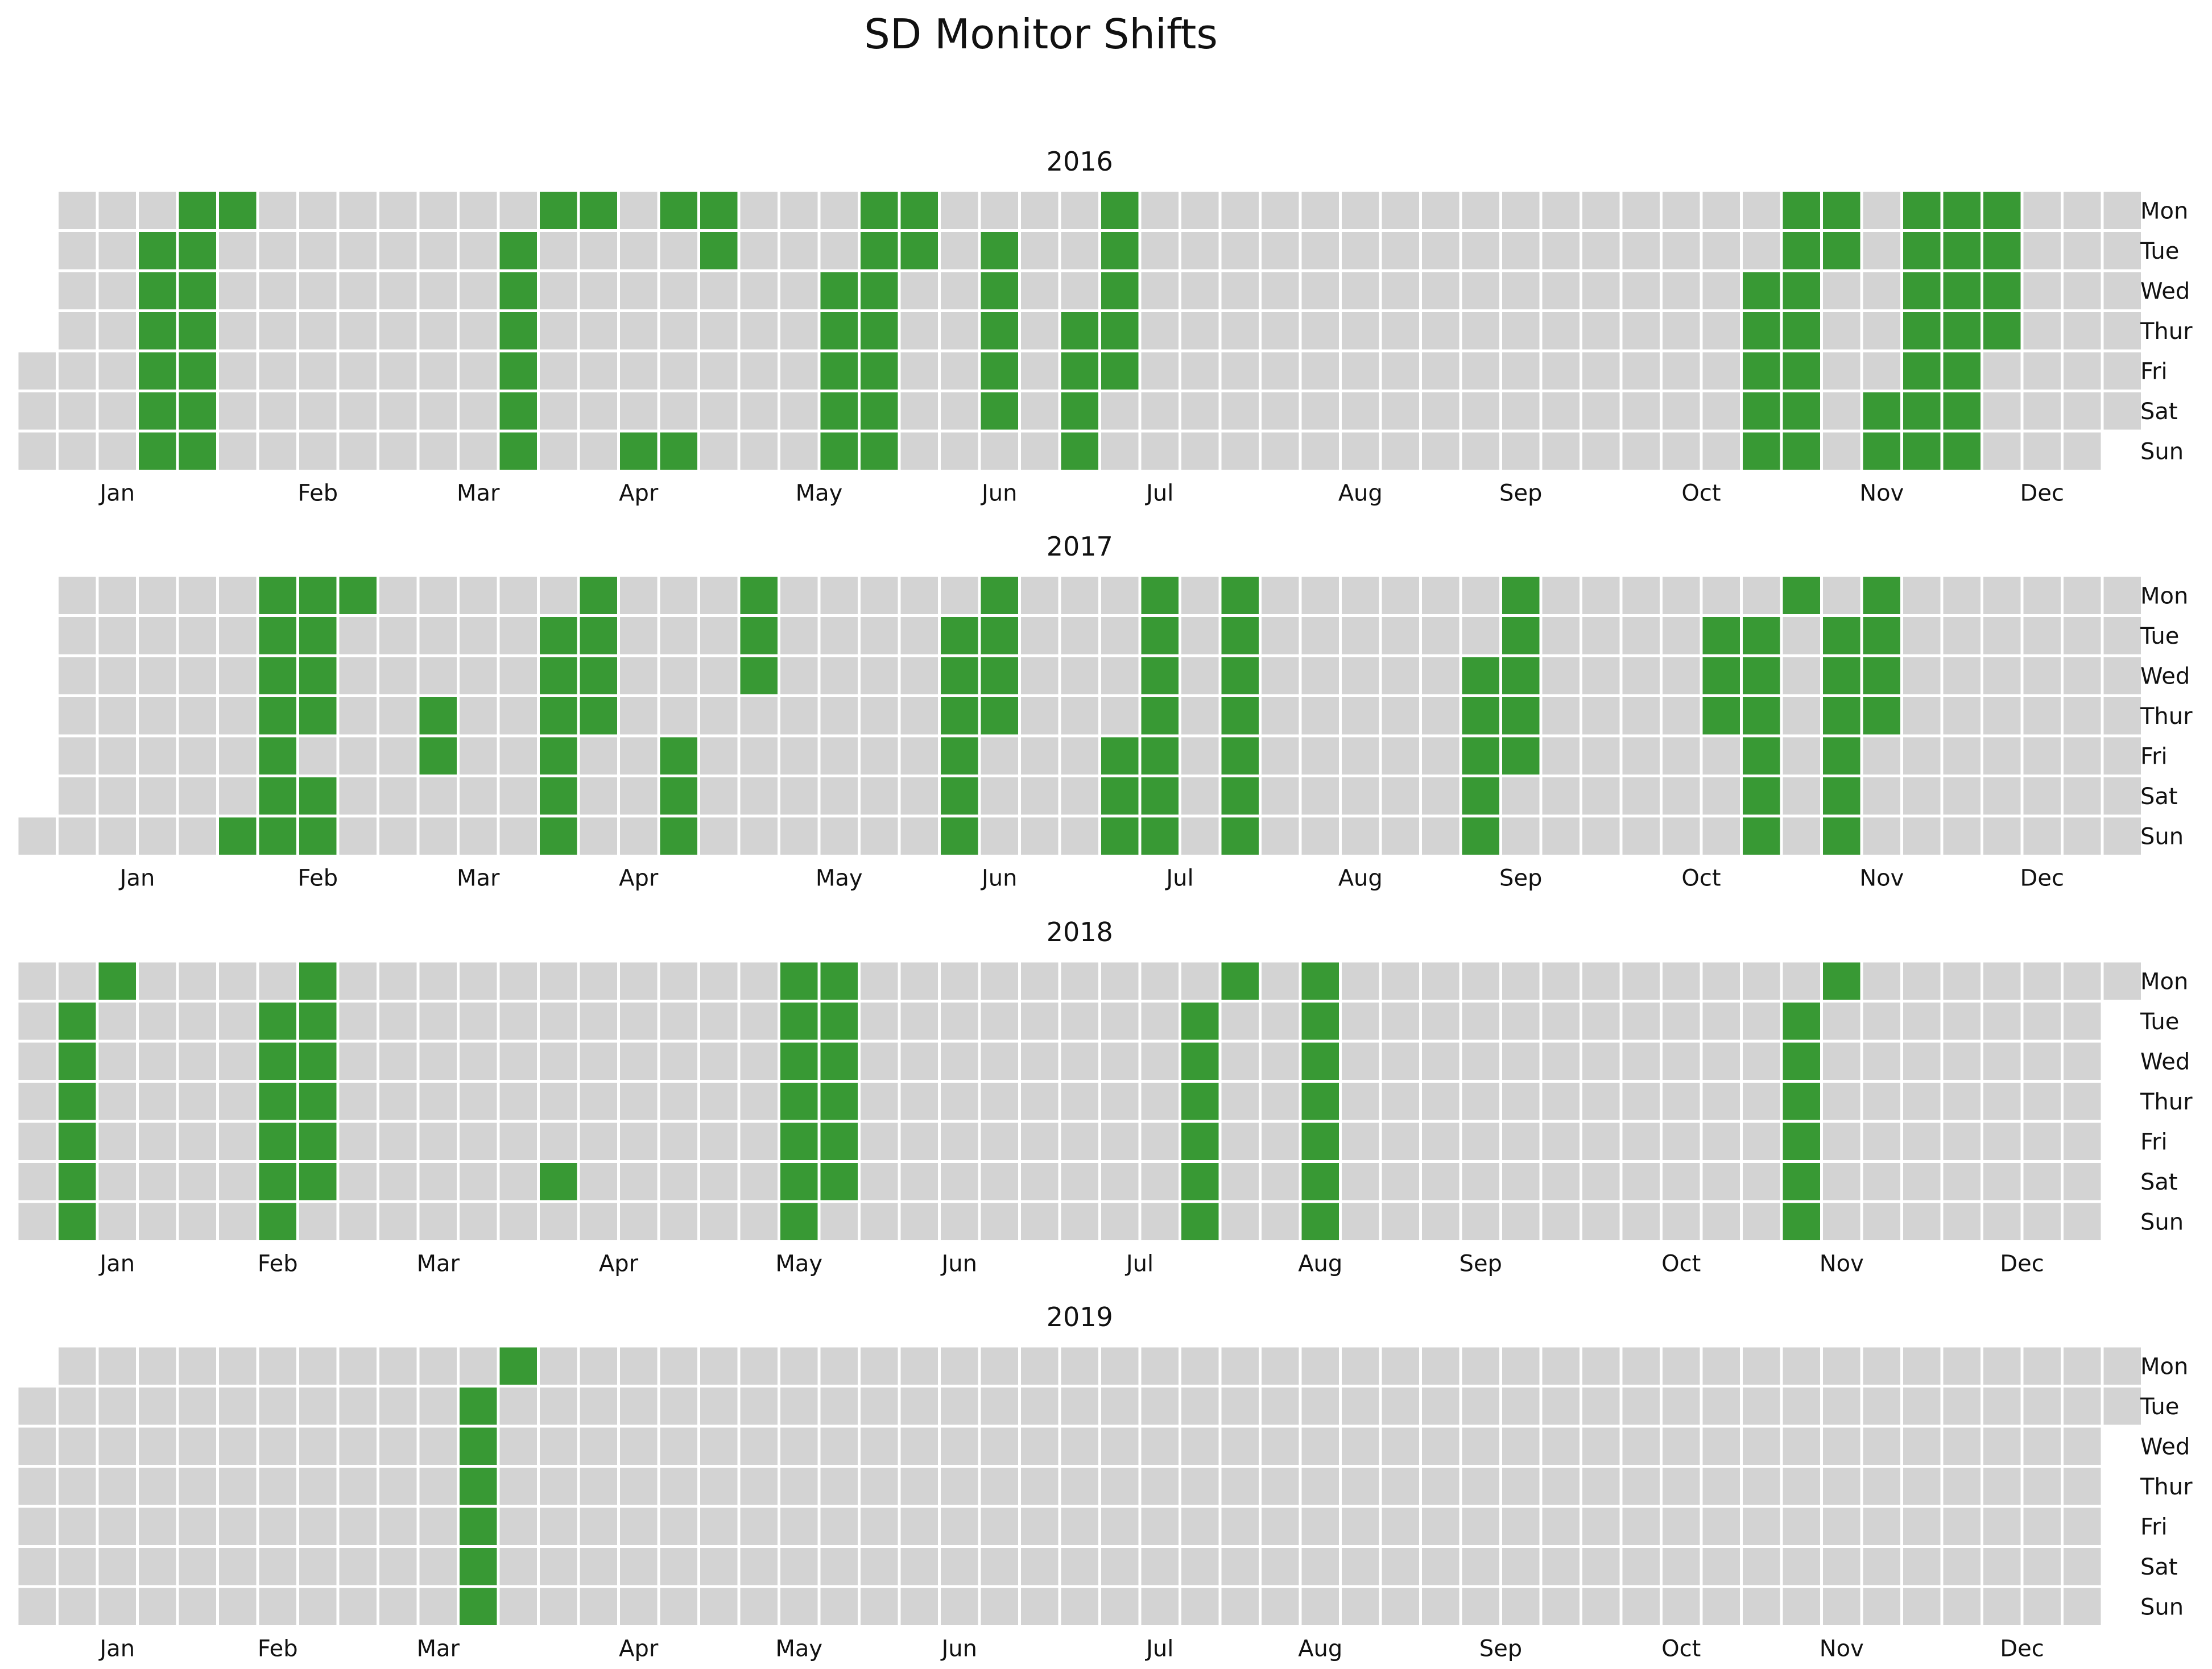 This screenshot has width=2212, height=1669. I want to click on weekday-label: Sat, so click(2159, 797).